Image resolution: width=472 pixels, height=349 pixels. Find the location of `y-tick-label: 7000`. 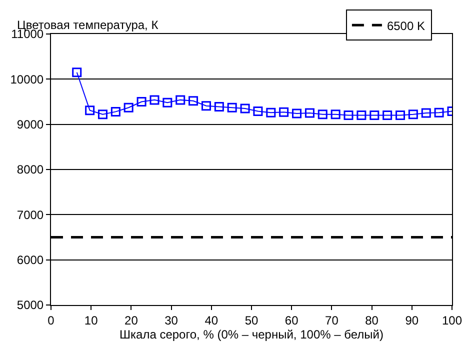

y-tick-label: 7000 is located at coordinates (30, 215).